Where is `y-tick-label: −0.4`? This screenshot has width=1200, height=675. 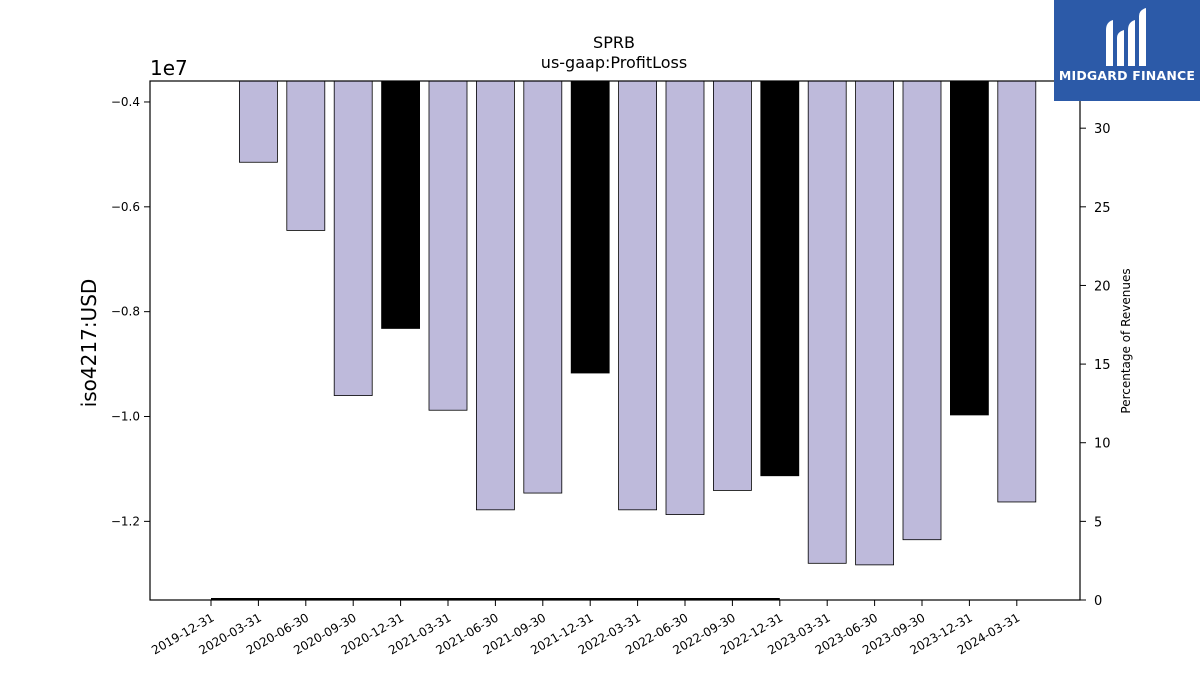
y-tick-label: −0.4 is located at coordinates (125, 102).